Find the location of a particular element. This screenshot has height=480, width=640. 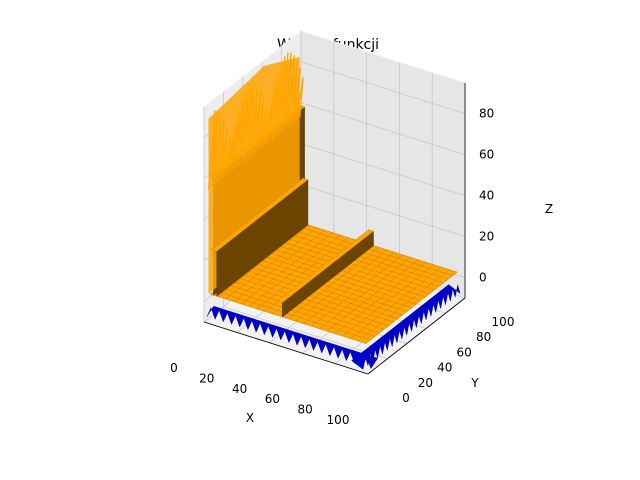

x-tick-label: 80 is located at coordinates (305, 410).